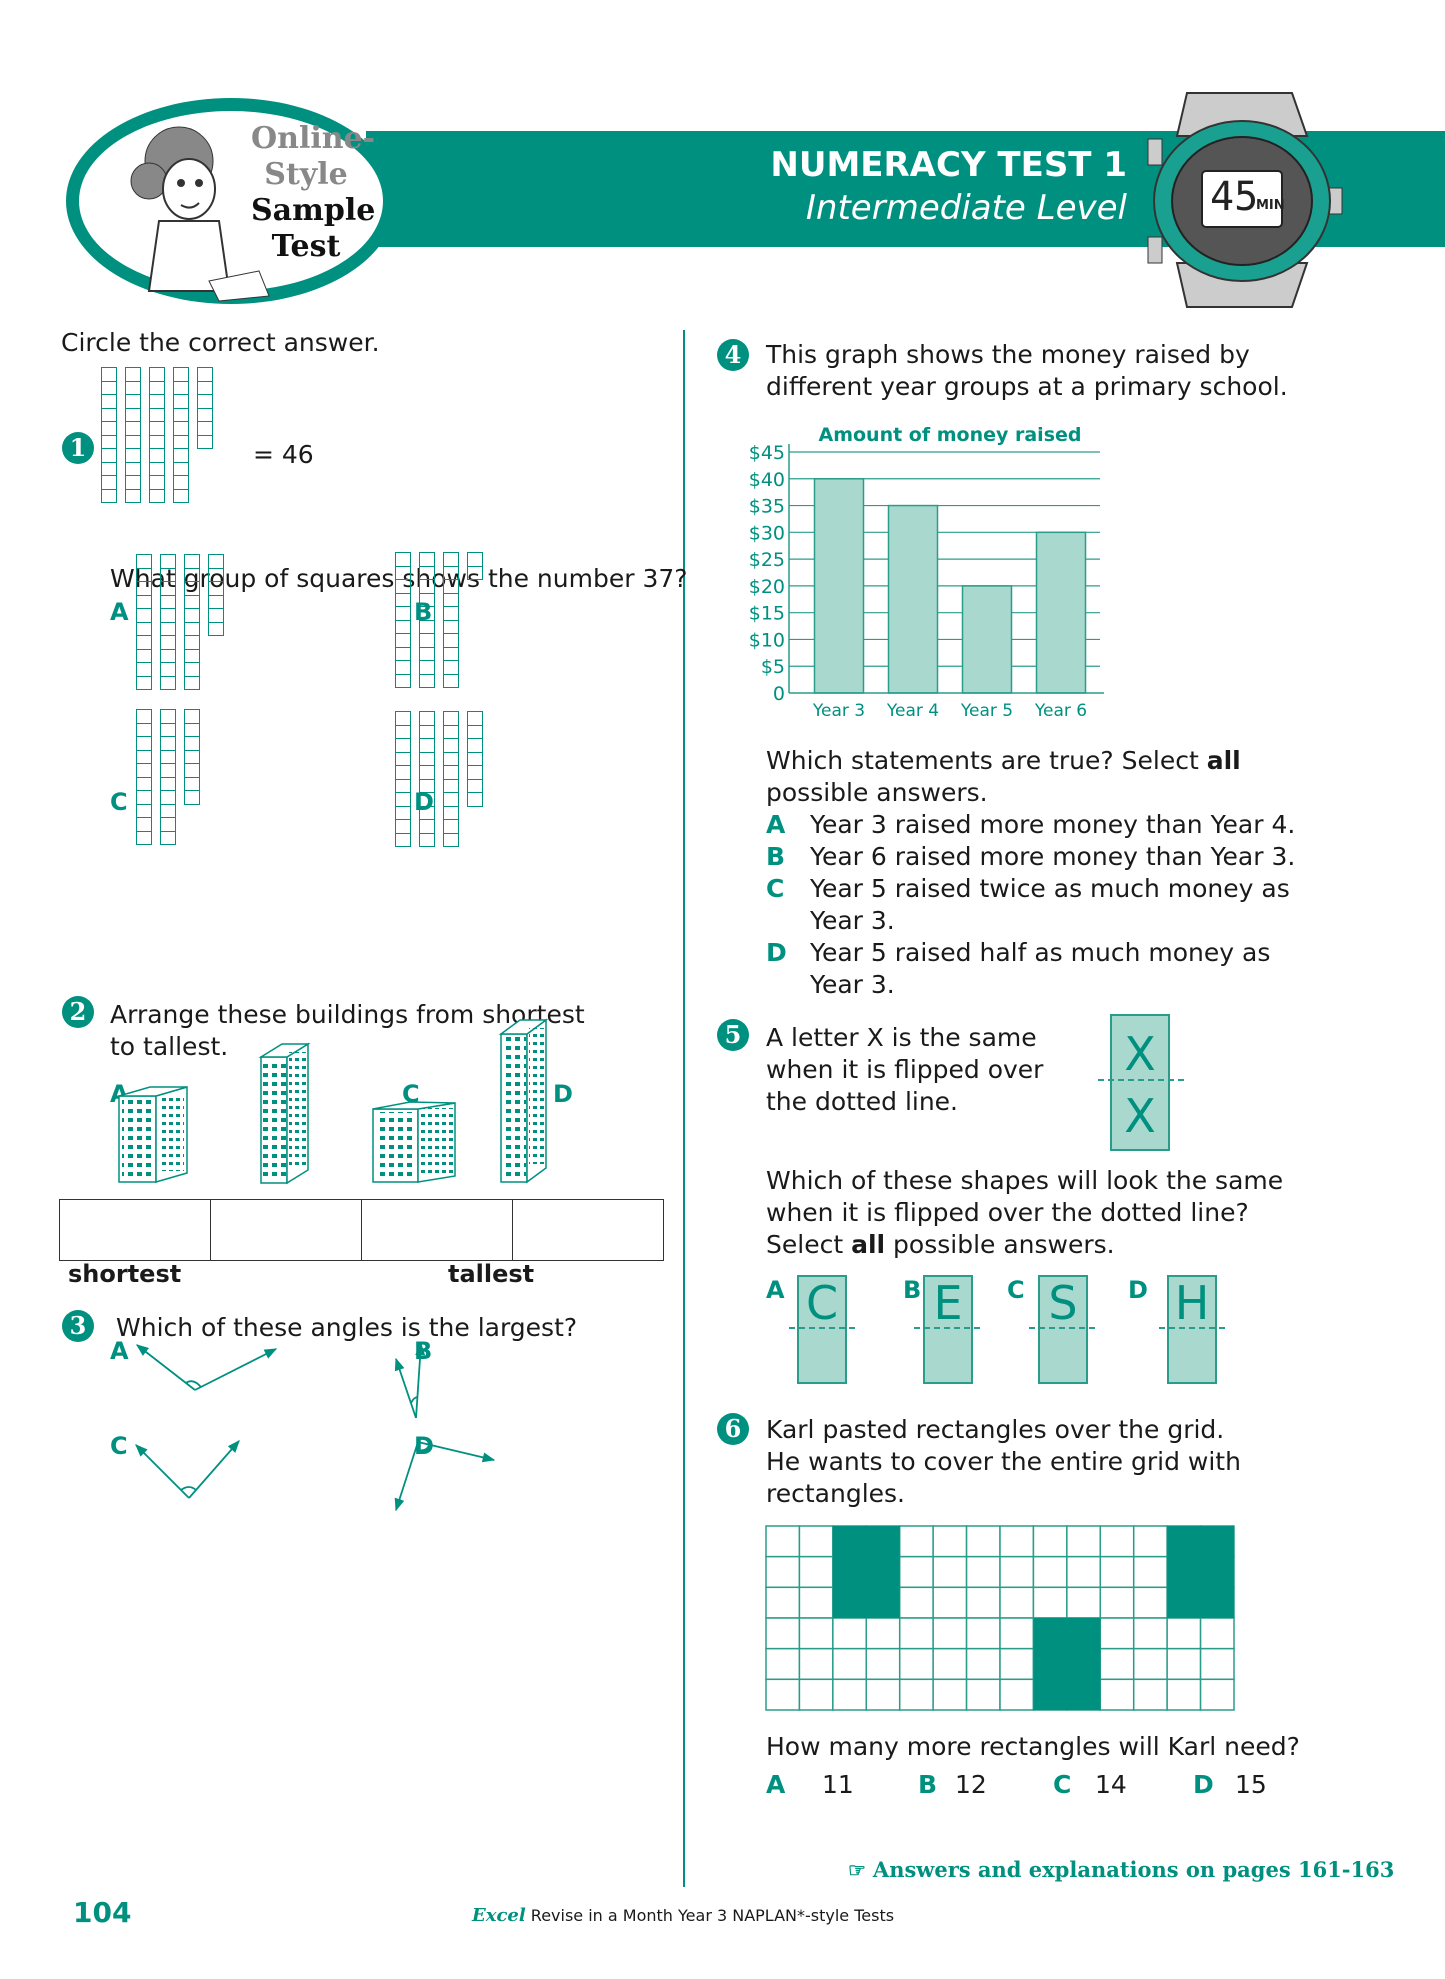  I want to click on x-tick-label: Year 4, so click(912, 711).